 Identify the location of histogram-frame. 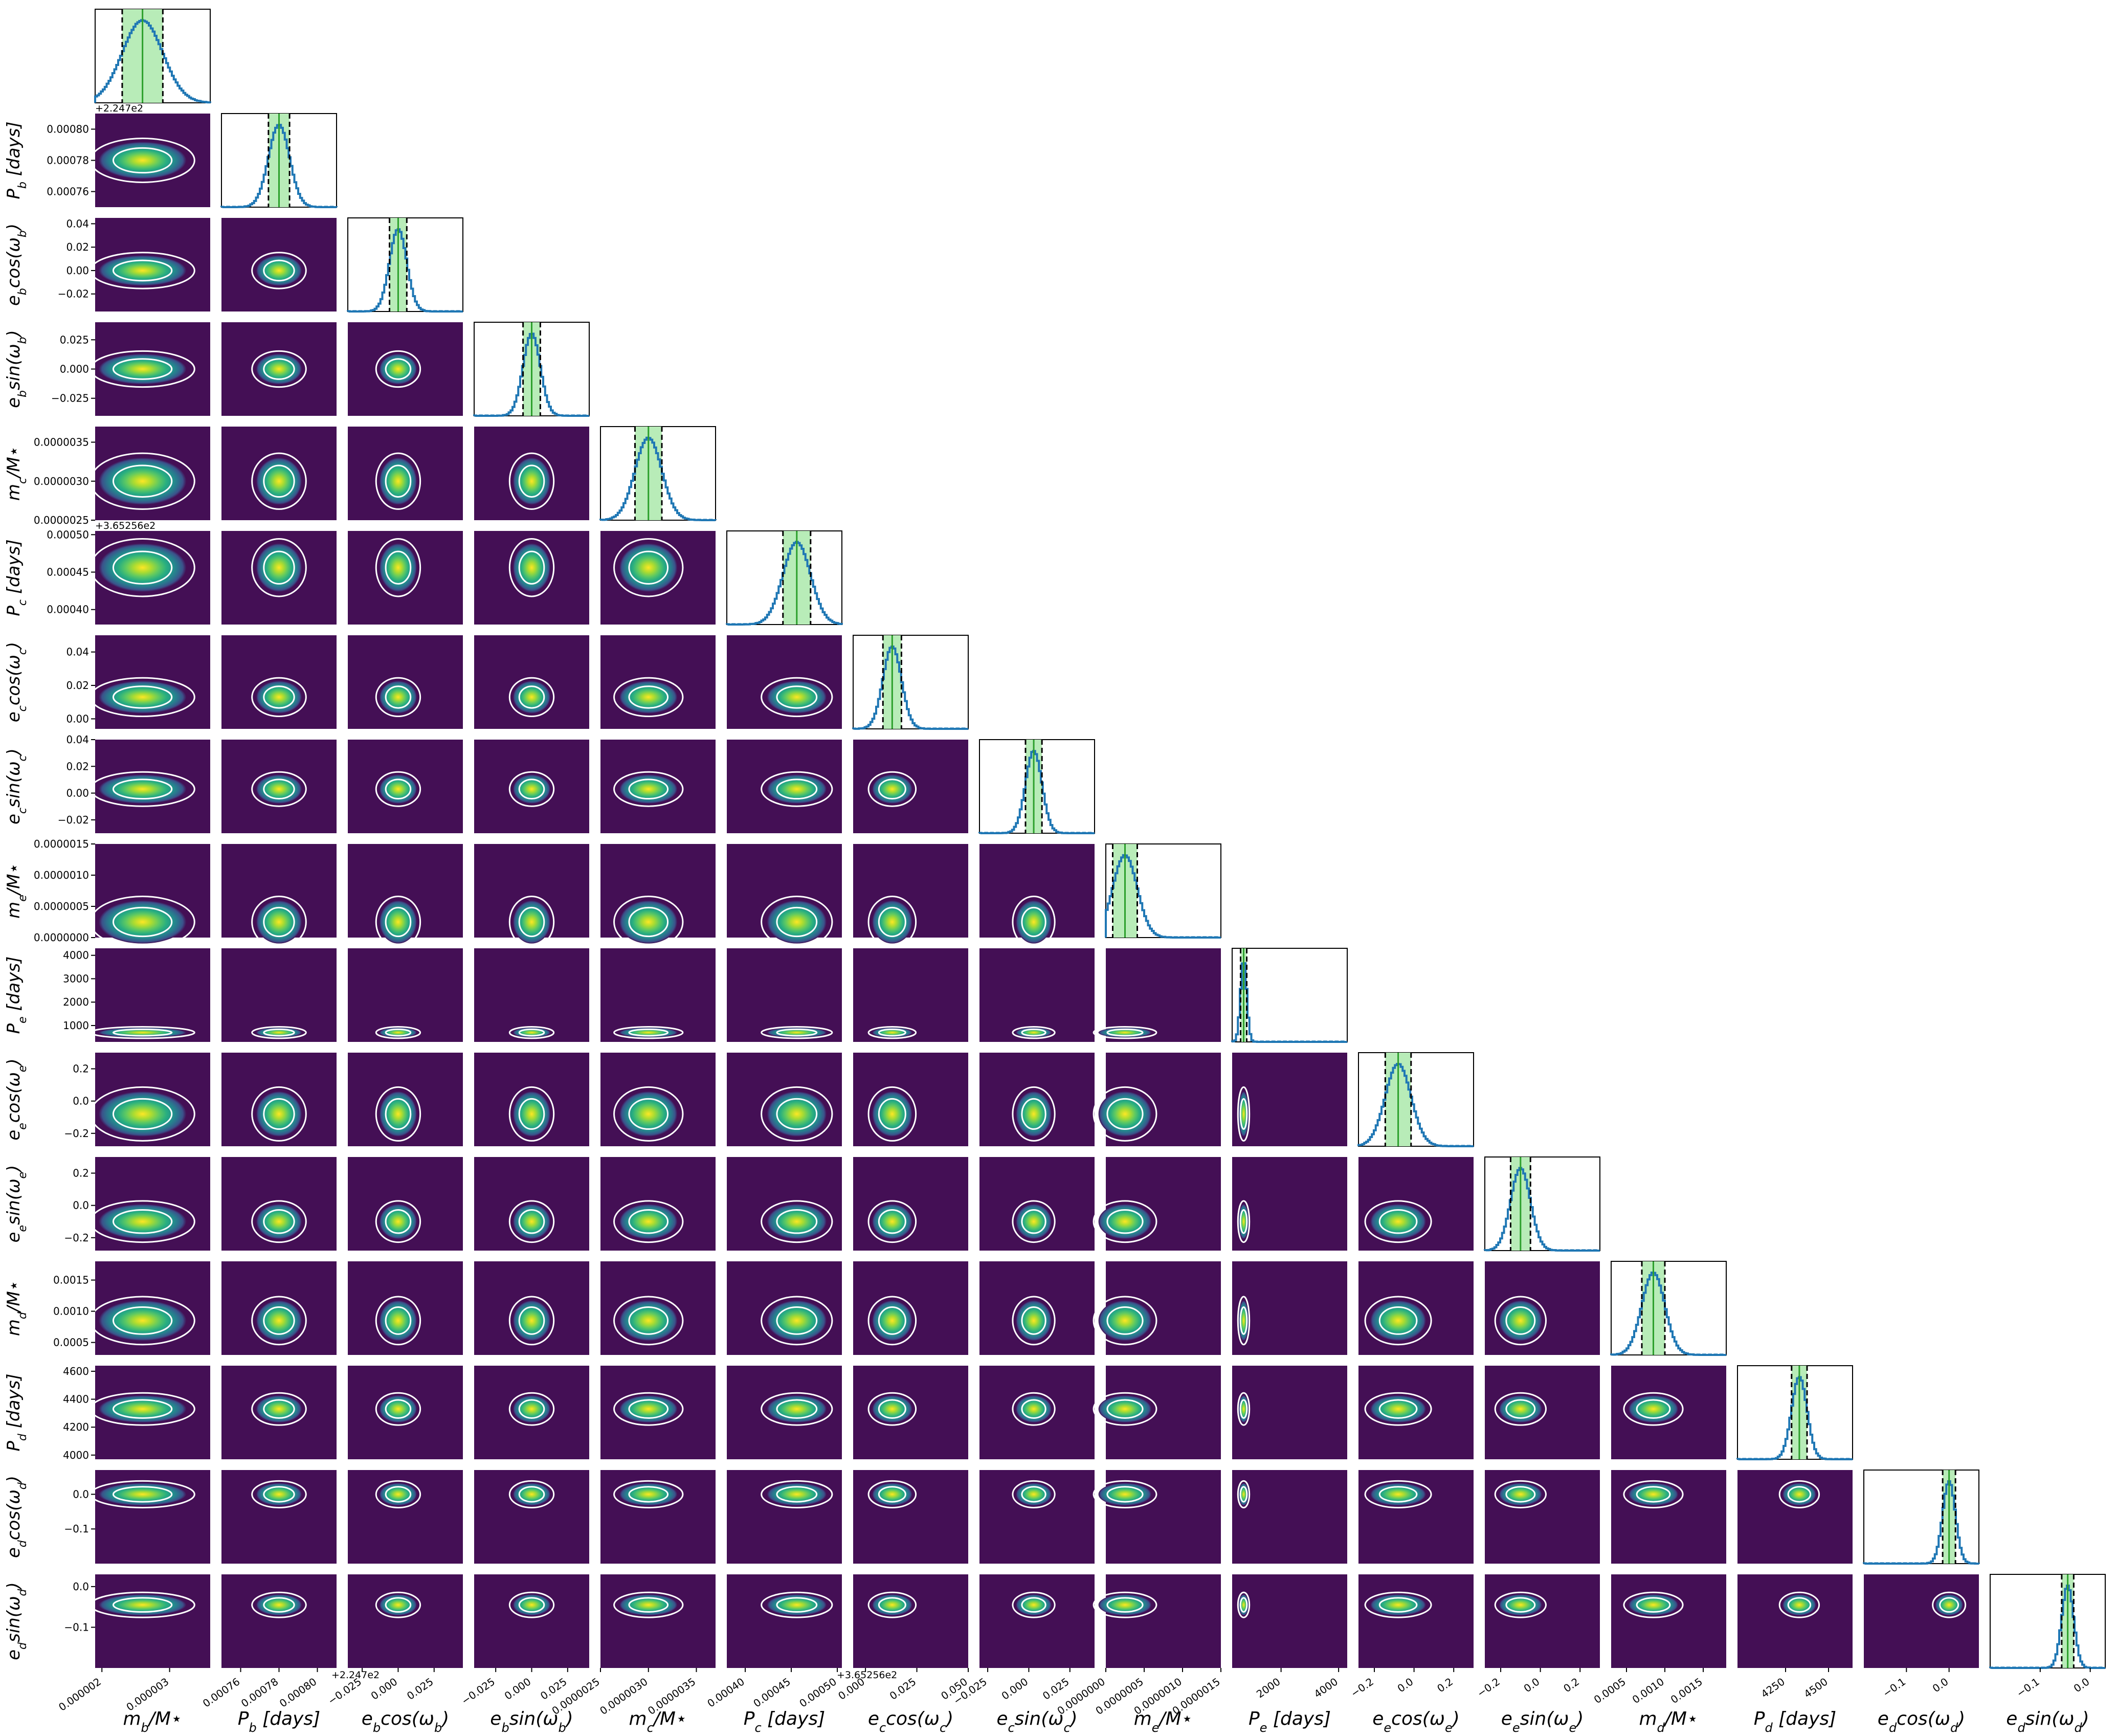
(911, 682).